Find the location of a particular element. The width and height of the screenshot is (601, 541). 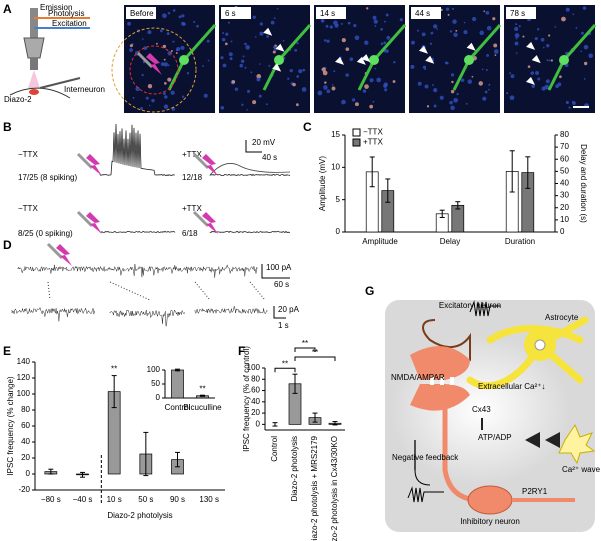

condition-label: +TTX is located at coordinates (192, 154).